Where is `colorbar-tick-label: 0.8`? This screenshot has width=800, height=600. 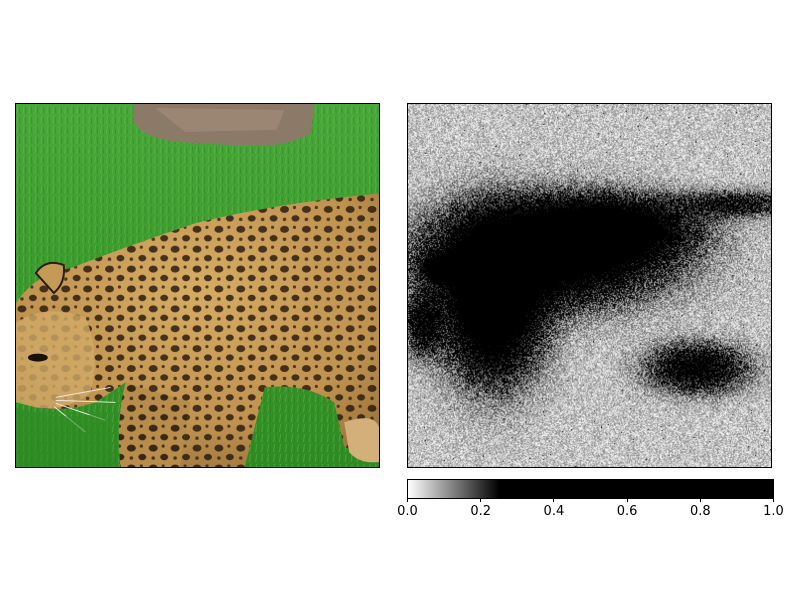
colorbar-tick-label: 0.8 is located at coordinates (700, 511).